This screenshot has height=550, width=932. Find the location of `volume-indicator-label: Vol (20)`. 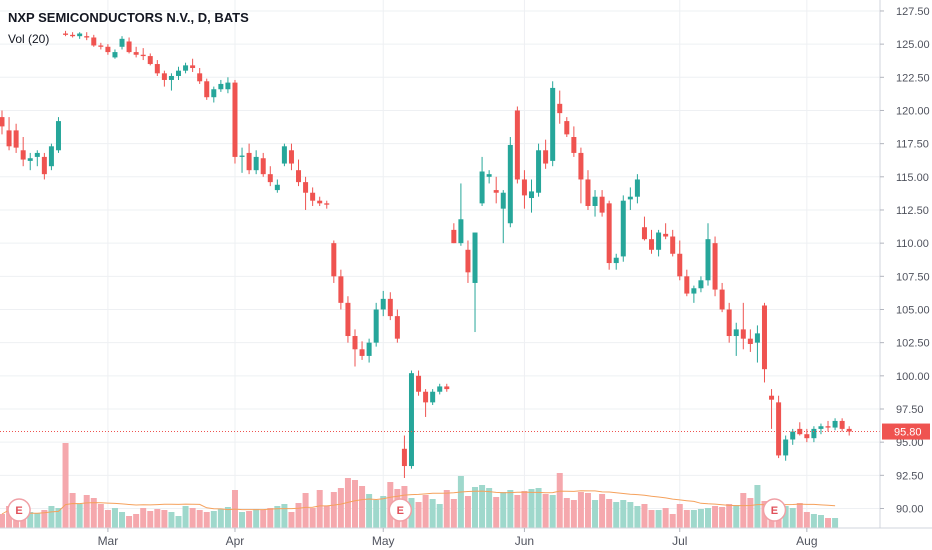

volume-indicator-label: Vol (20) is located at coordinates (28, 39).